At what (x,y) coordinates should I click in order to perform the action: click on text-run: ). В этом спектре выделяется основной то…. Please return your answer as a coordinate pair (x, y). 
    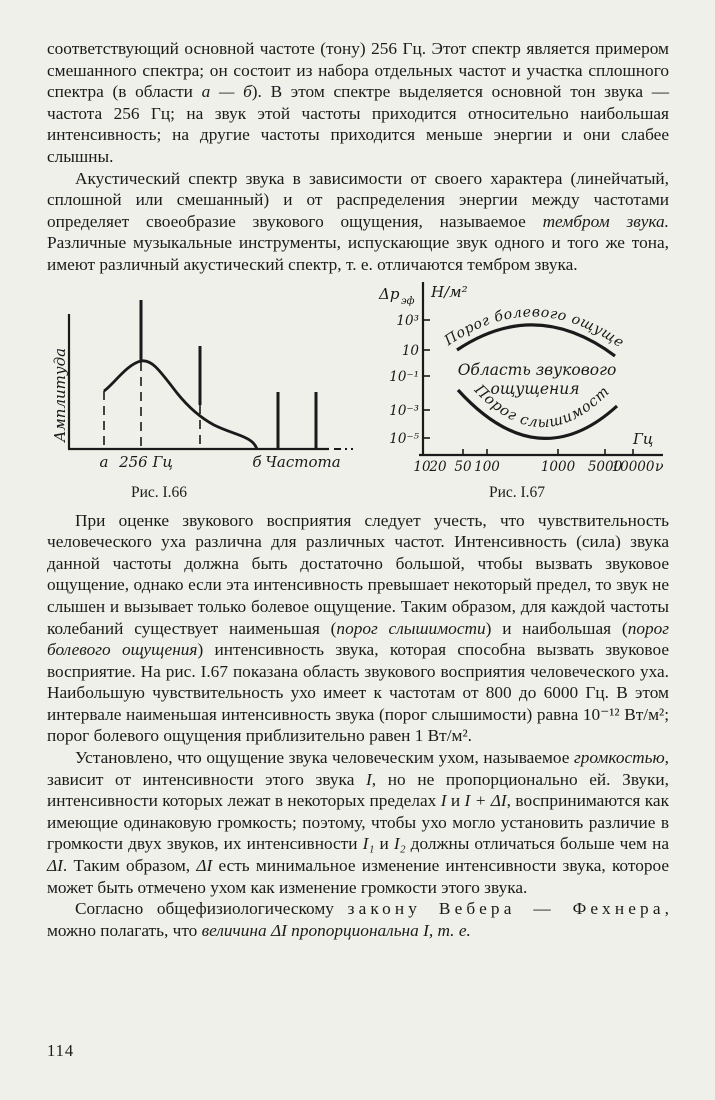
    Looking at the image, I should click on (358, 124).